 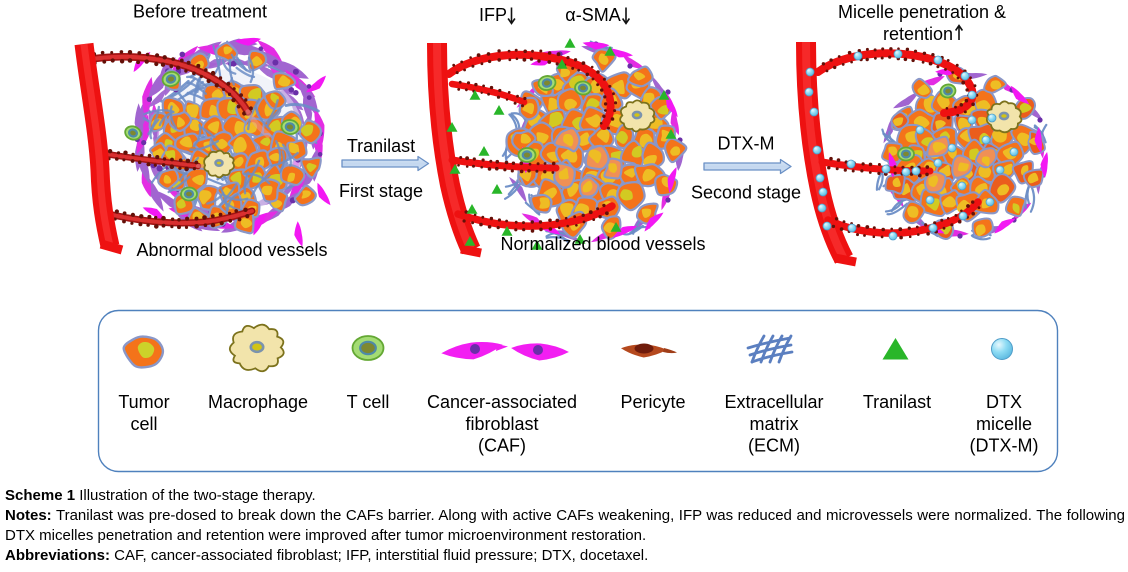 What do you see at coordinates (143, 402) in the screenshot?
I see `svg-text: Tumor` at bounding box center [143, 402].